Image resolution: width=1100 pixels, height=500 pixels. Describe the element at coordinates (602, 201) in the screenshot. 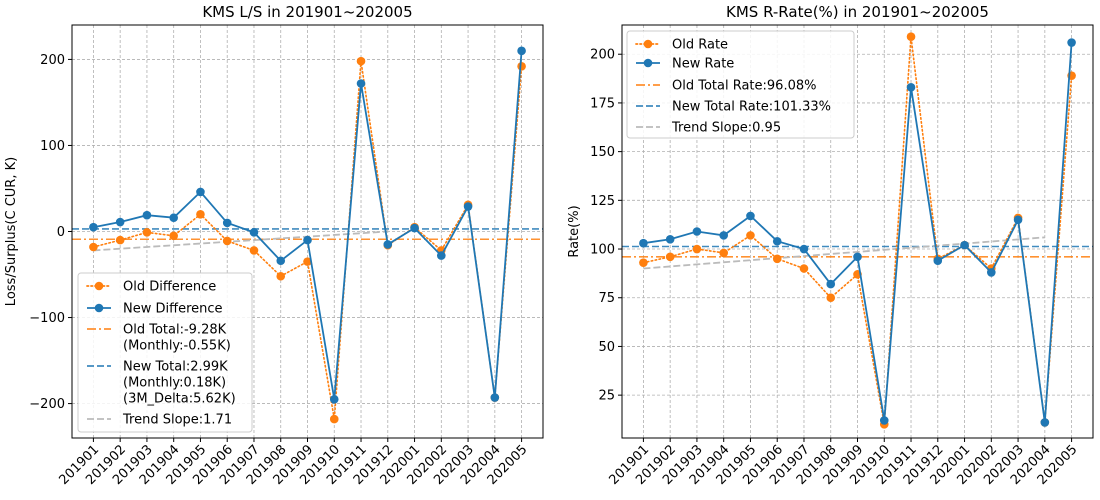

I see `y-tick-label: 125` at that location.